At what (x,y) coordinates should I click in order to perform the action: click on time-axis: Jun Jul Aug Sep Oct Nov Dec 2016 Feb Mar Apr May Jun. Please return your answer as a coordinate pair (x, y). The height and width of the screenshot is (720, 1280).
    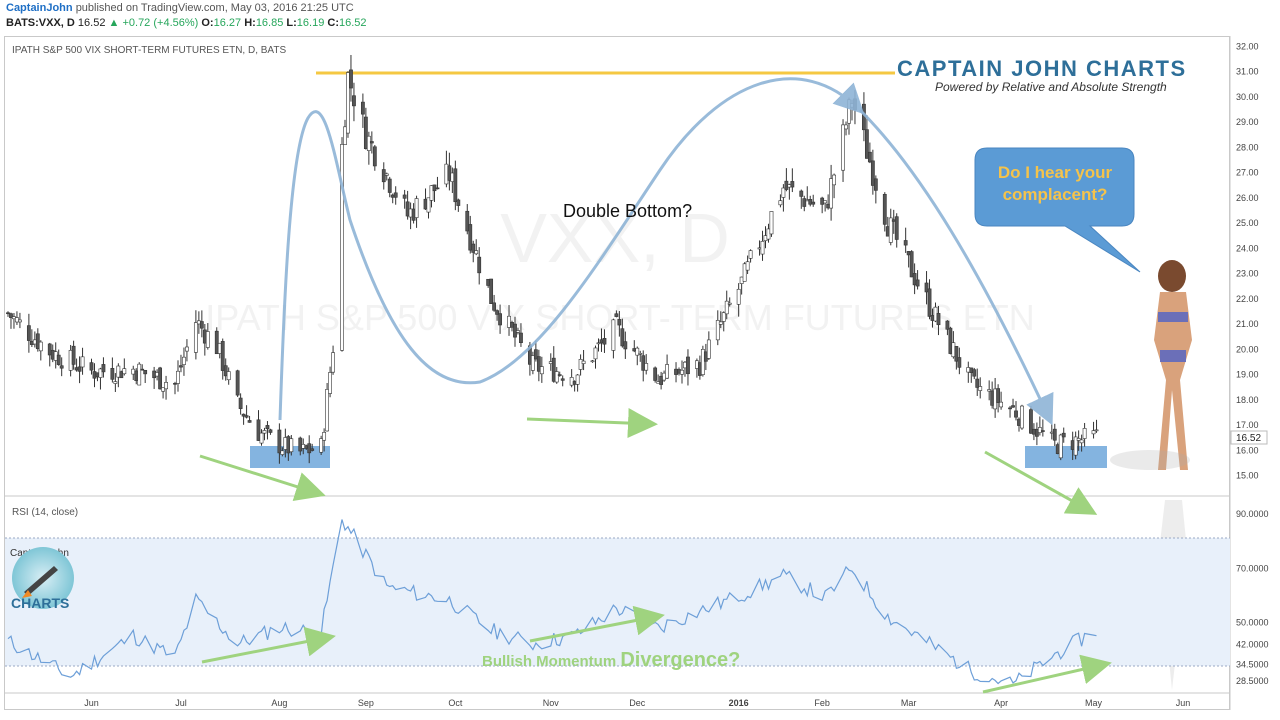
    Looking at the image, I should click on (637, 703).